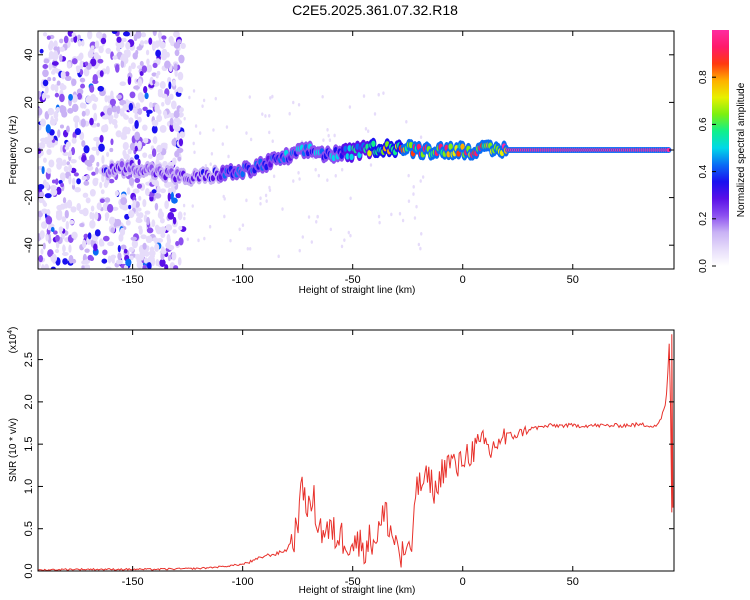  Describe the element at coordinates (573, 280) in the screenshot. I see `x-tick-label: 50` at that location.